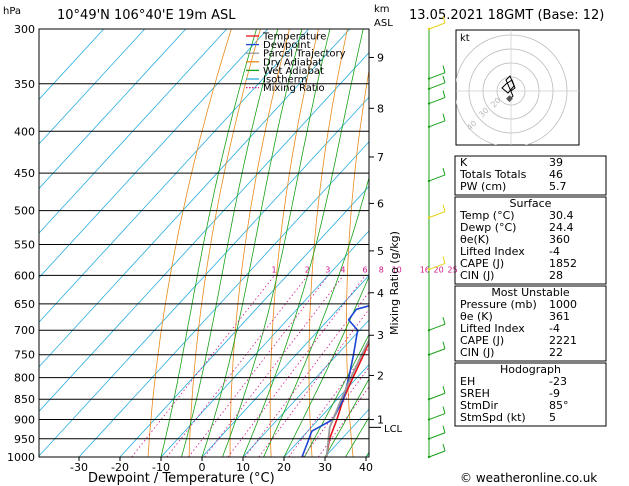 The height and width of the screenshot is (486, 629). Describe the element at coordinates (380, 293) in the screenshot. I see `height-tick-label: 4` at that location.